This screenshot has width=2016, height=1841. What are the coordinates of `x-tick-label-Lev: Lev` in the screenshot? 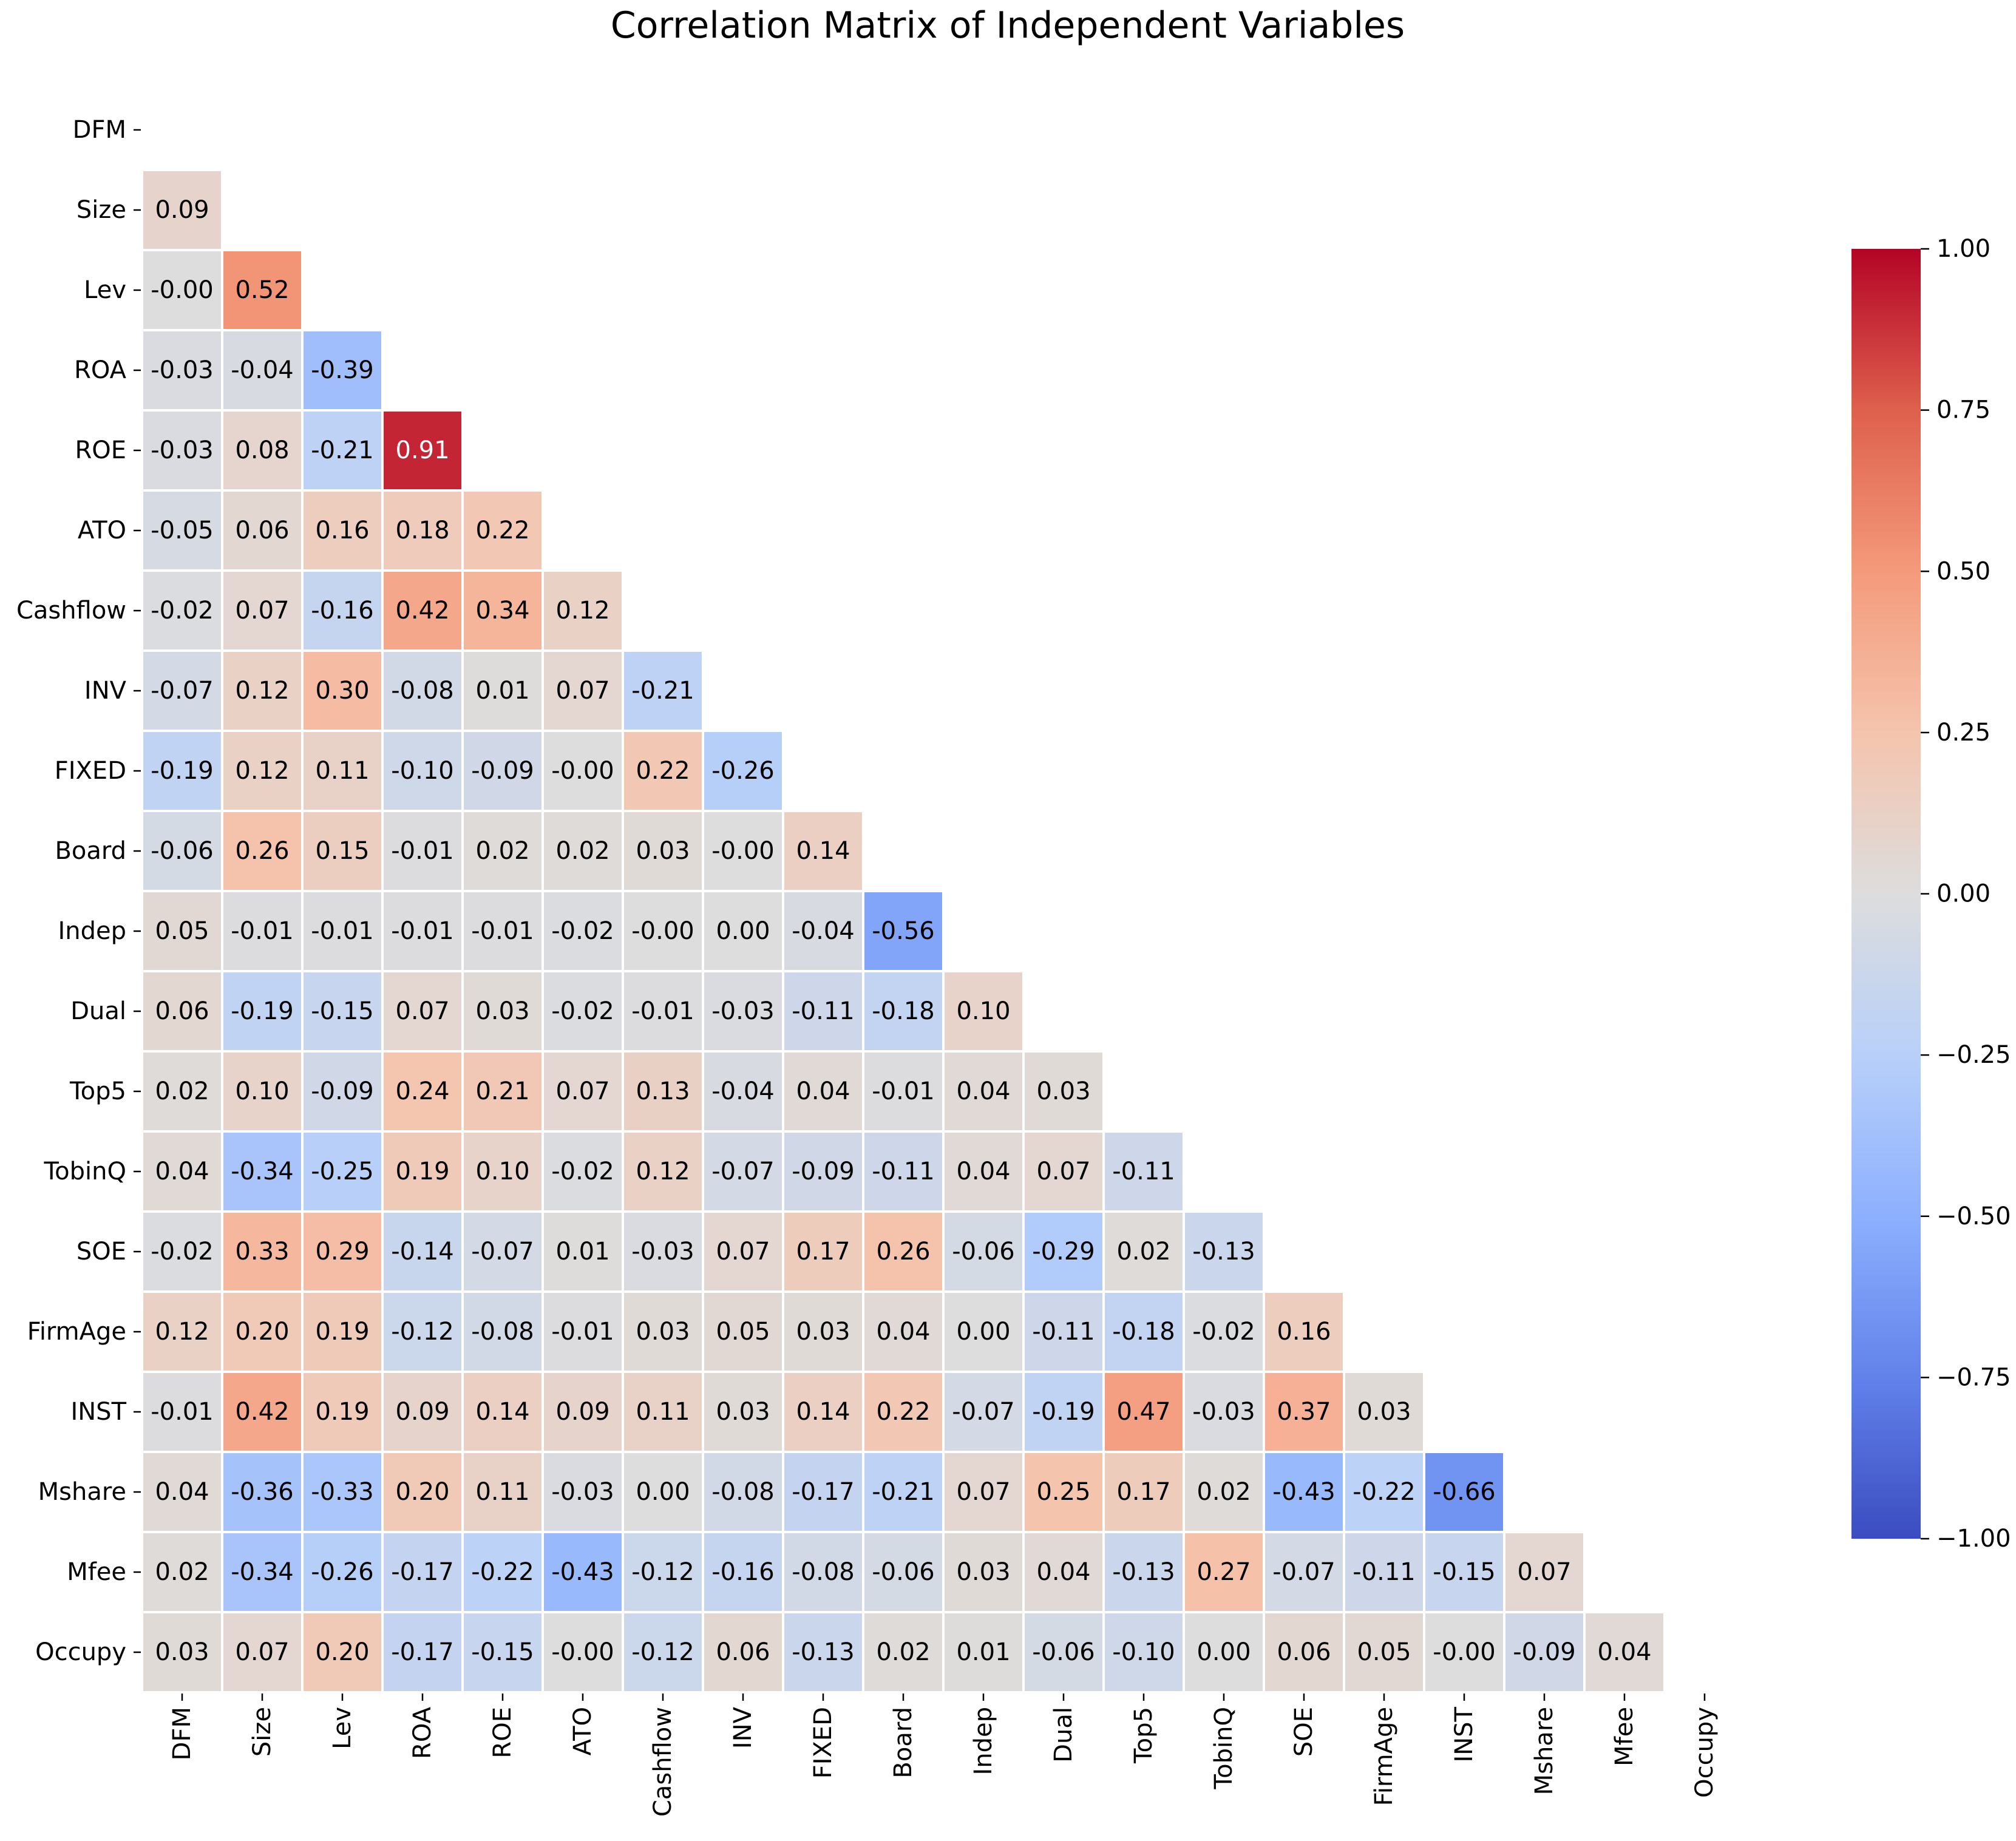 It's located at (342, 1728).